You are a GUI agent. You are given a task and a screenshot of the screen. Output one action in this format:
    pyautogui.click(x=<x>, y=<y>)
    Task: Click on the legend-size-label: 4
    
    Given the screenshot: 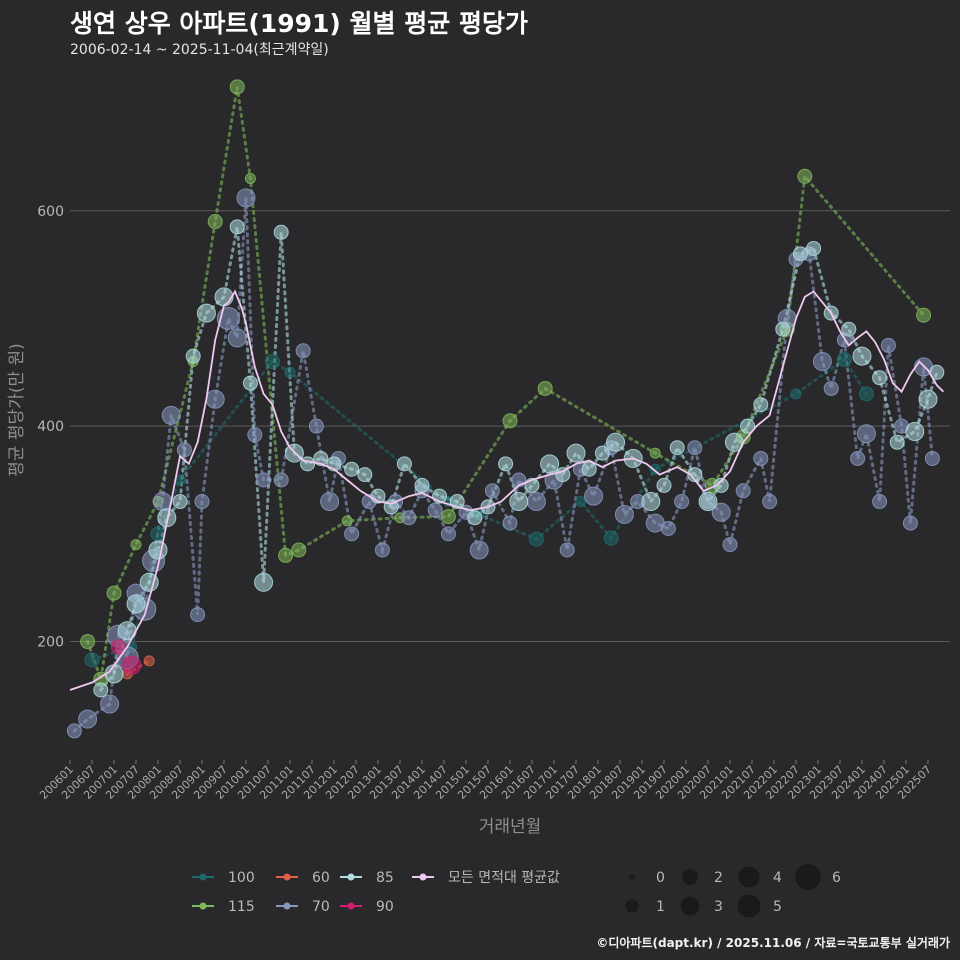 What is the action you would take?
    pyautogui.click(x=777, y=878)
    